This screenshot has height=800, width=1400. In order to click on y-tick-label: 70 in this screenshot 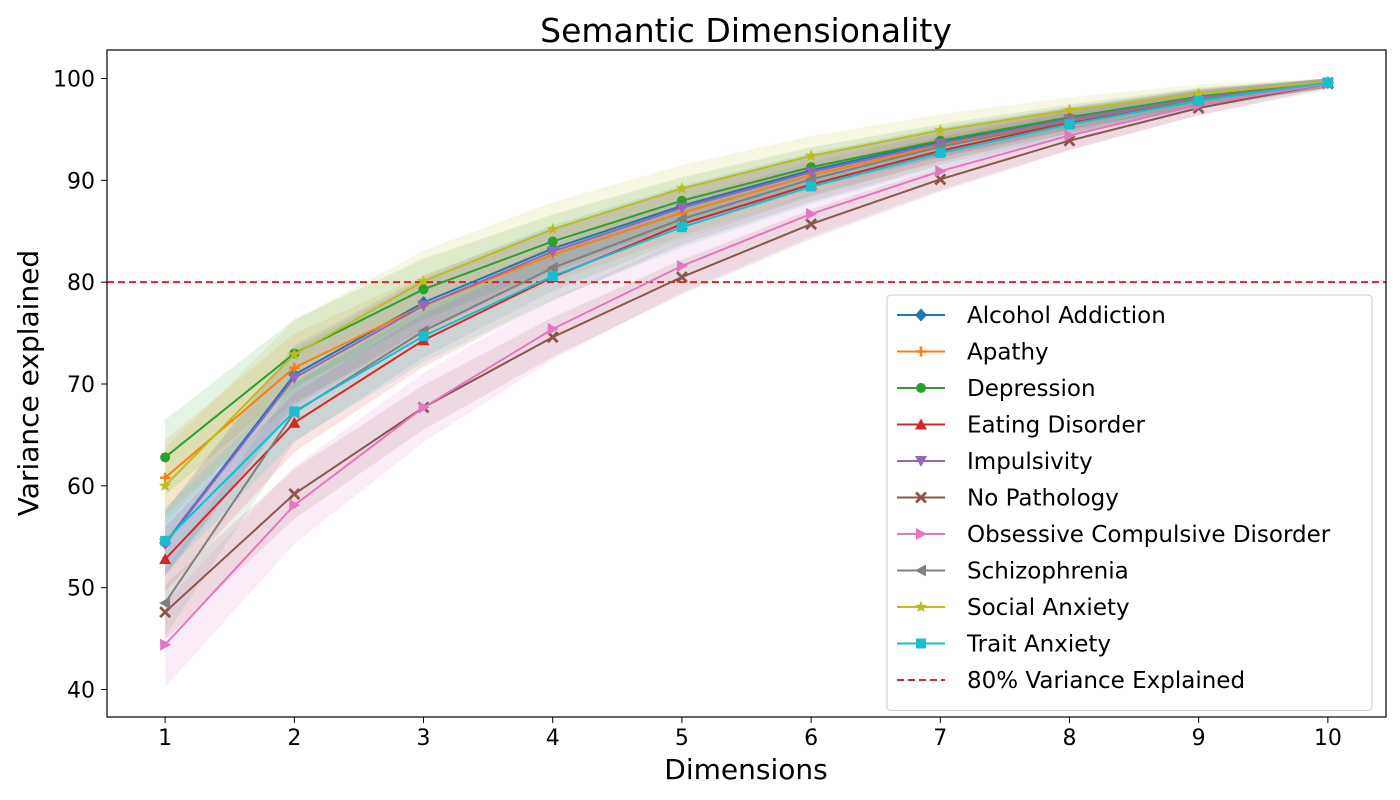, I will do `click(81, 385)`.